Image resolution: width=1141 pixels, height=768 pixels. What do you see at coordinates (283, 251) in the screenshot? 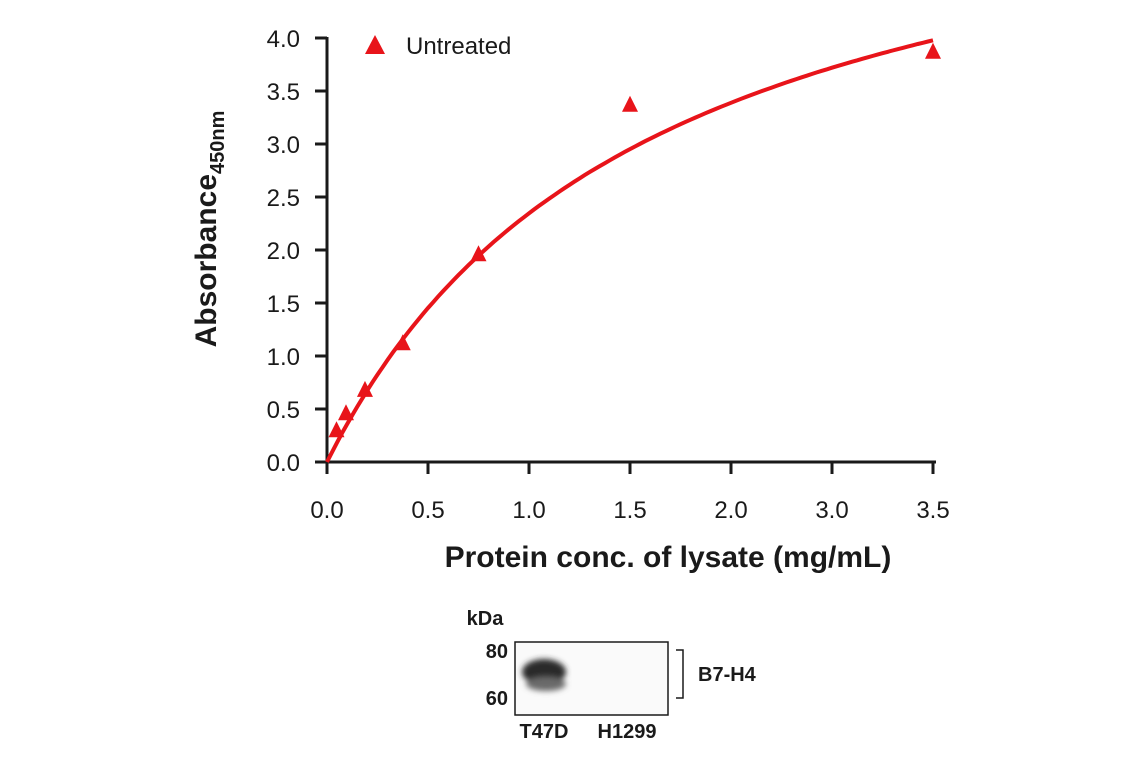
I see `y-tick-label: 2.0` at bounding box center [283, 251].